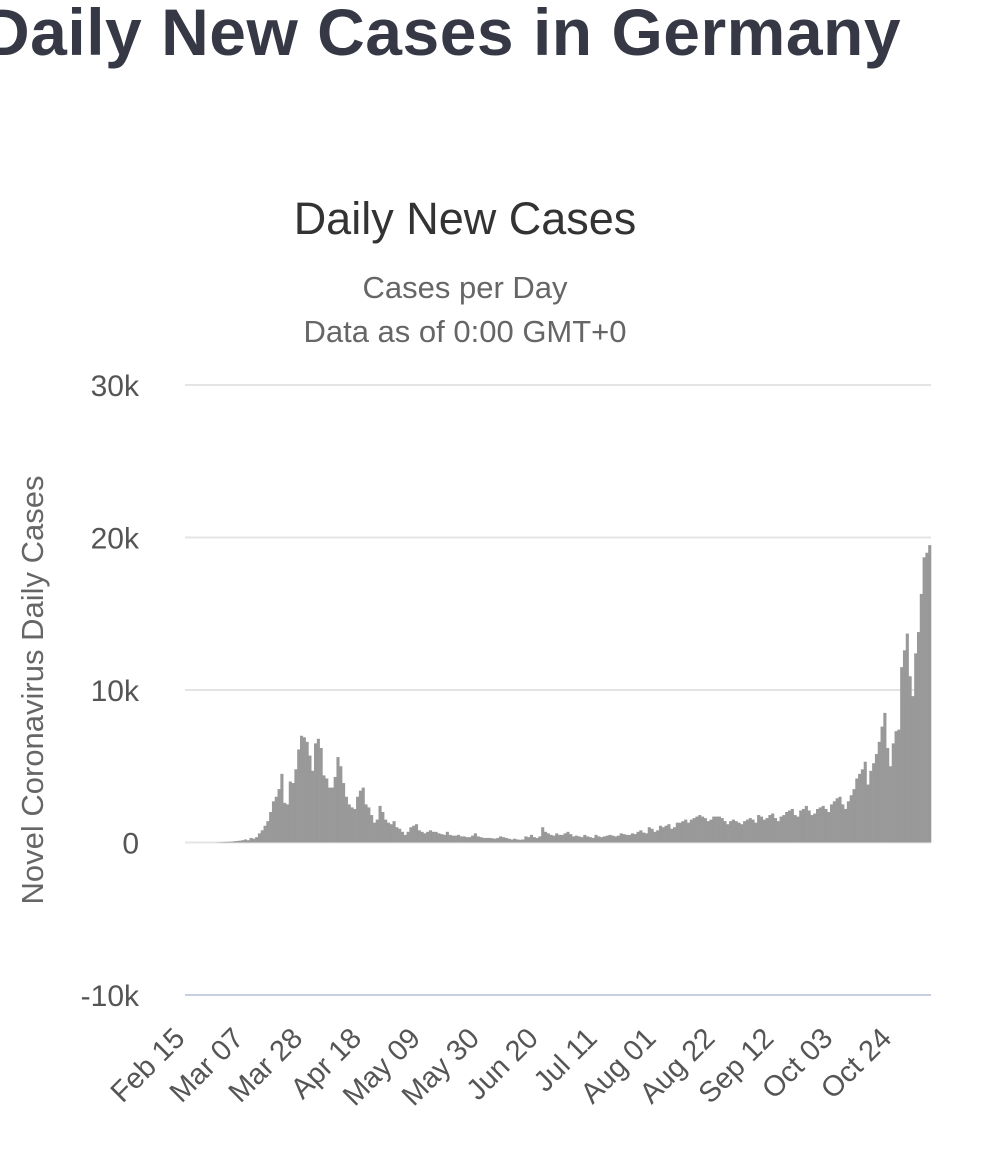 This screenshot has height=1167, width=1006. What do you see at coordinates (115, 539) in the screenshot?
I see `y-tick-label: 20k` at bounding box center [115, 539].